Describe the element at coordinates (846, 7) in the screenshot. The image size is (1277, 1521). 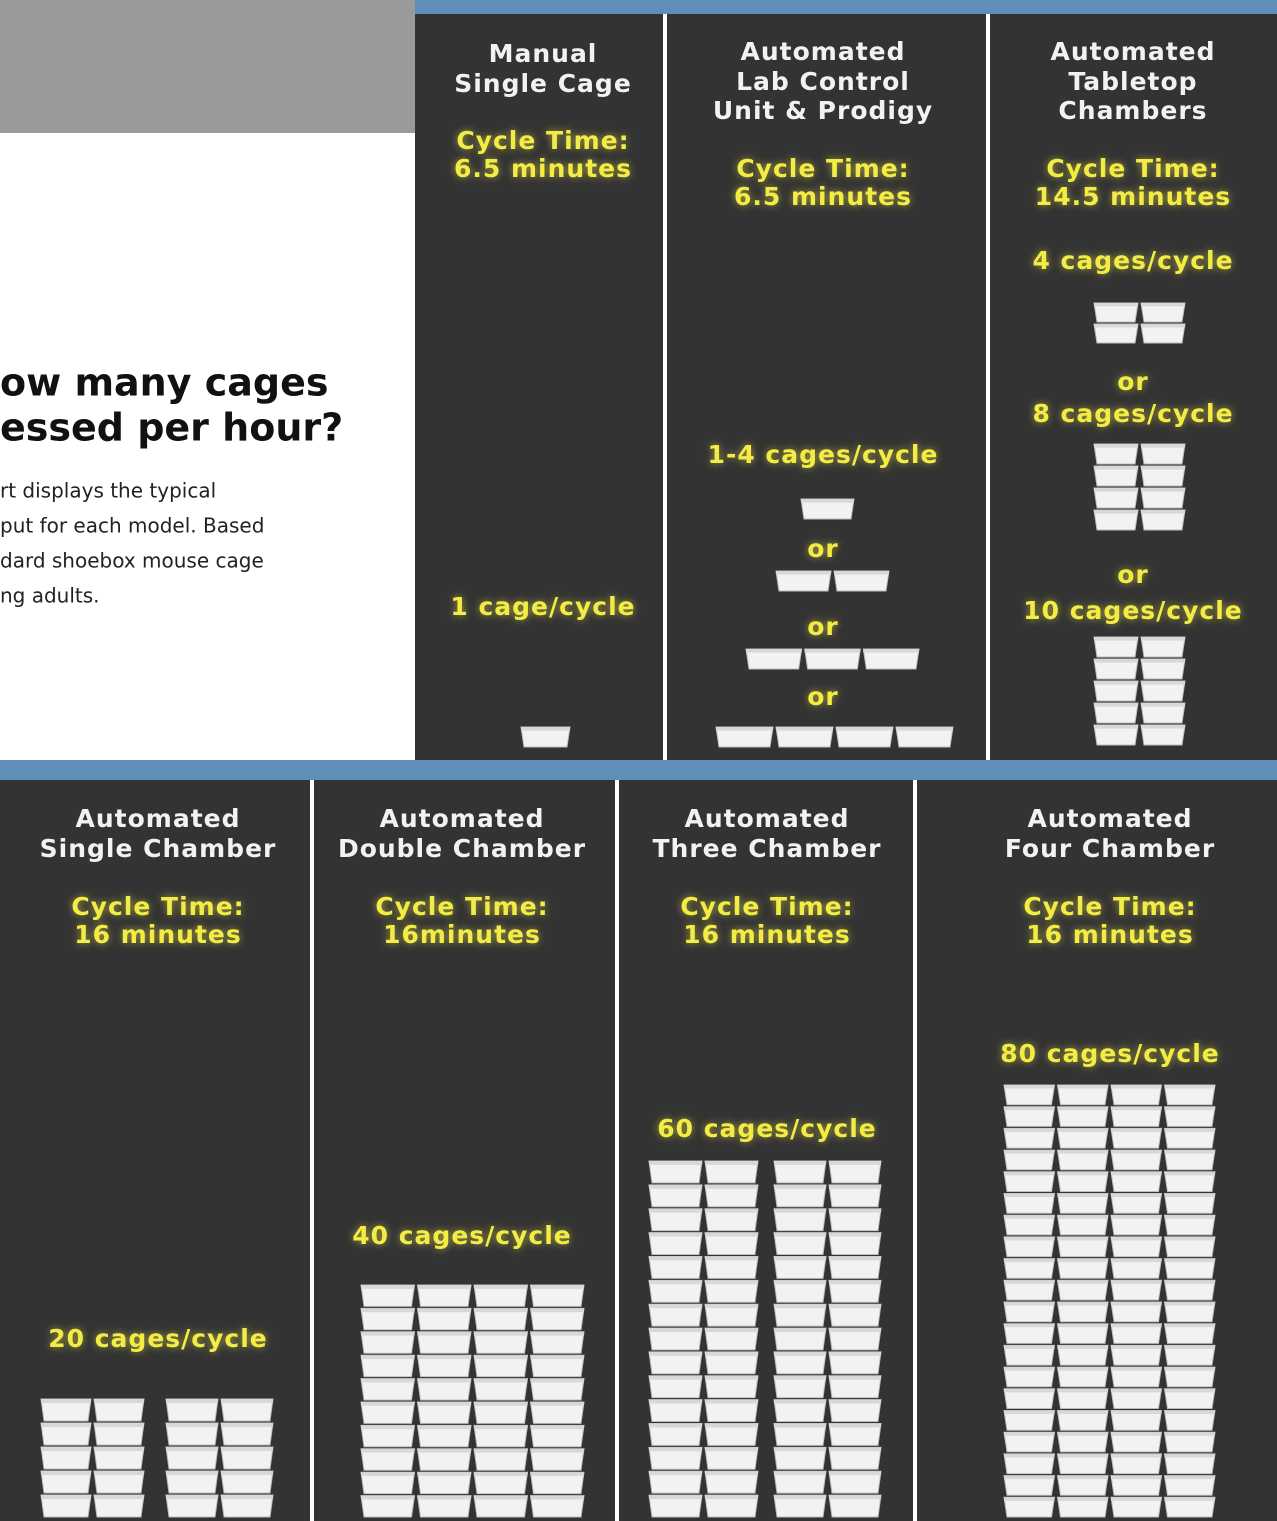
I see `top-bar` at that location.